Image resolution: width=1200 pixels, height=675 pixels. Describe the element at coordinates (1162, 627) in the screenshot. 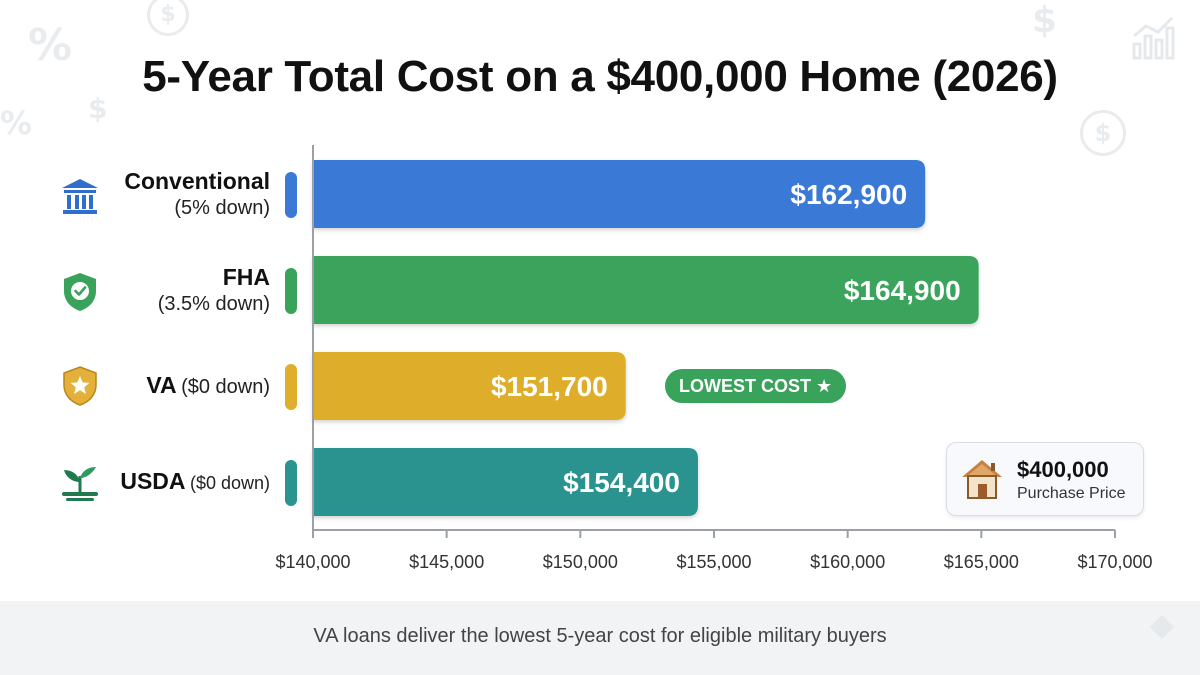

I see `diamond-icon` at that location.